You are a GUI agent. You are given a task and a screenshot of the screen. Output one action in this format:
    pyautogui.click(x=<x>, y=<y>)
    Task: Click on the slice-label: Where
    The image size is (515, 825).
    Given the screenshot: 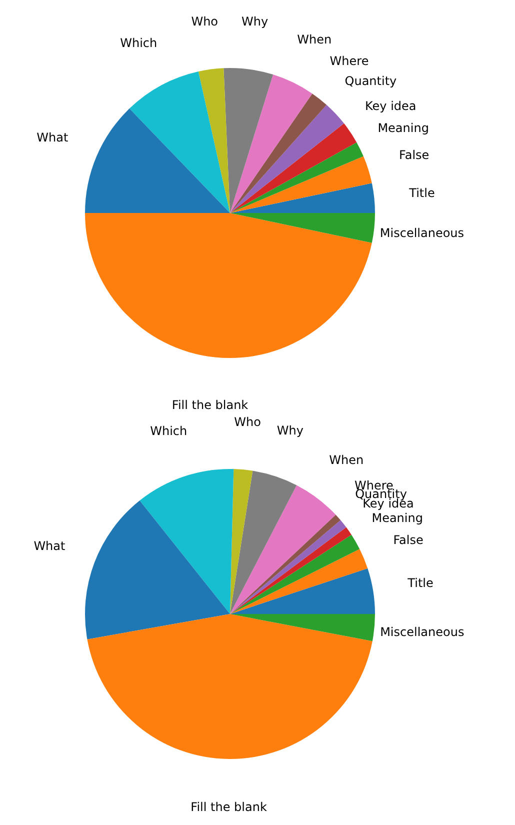 What is the action you would take?
    pyautogui.click(x=349, y=61)
    